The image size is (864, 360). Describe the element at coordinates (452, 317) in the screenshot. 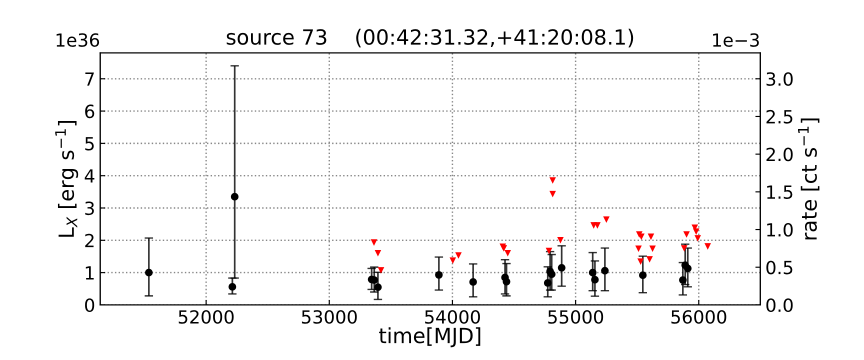

I see `x-tick-label: 54000` at that location.